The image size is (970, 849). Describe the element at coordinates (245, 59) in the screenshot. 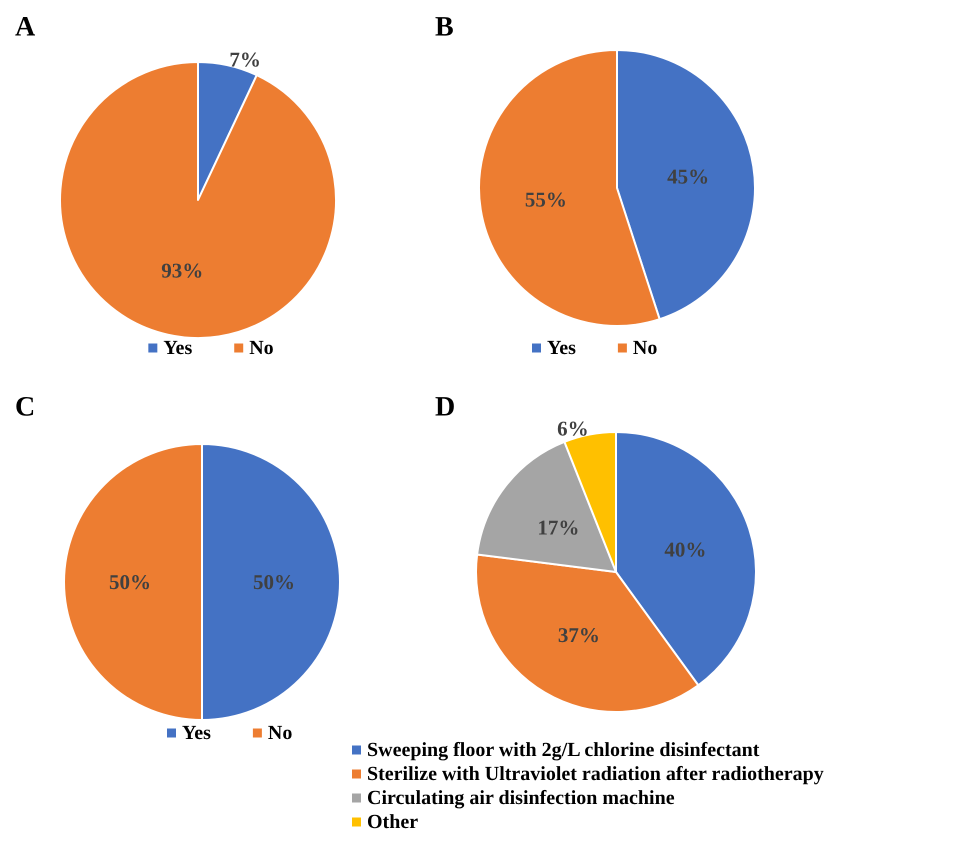

I see `data-label: 7%` at that location.